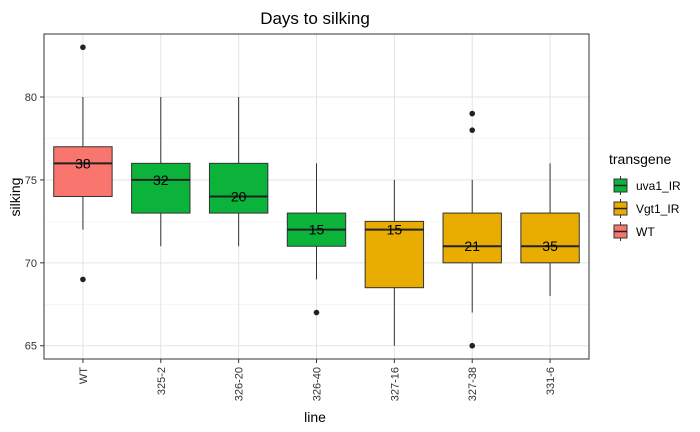 The height and width of the screenshot is (432, 700). I want to click on x-tick-label: 327-38, so click(473, 384).